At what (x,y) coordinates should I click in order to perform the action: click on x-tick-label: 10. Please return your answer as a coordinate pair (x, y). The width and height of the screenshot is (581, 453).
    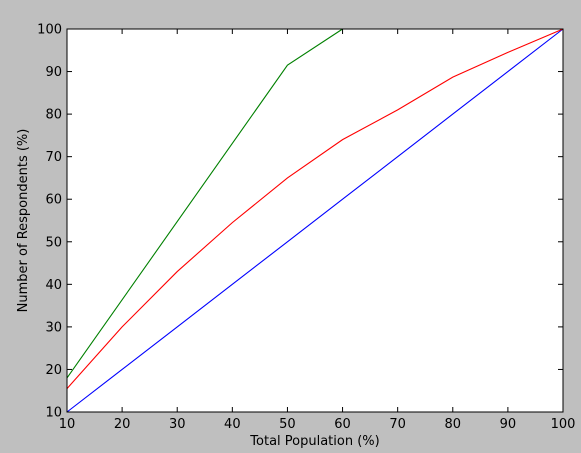
    Looking at the image, I should click on (67, 424).